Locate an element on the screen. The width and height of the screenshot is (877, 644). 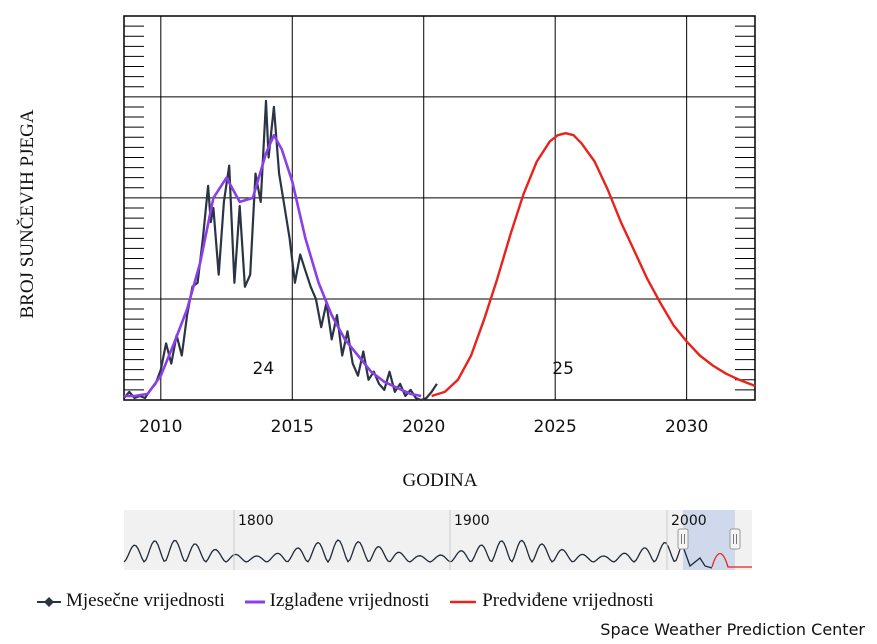
navigator-history-line is located at coordinates (418, 554).